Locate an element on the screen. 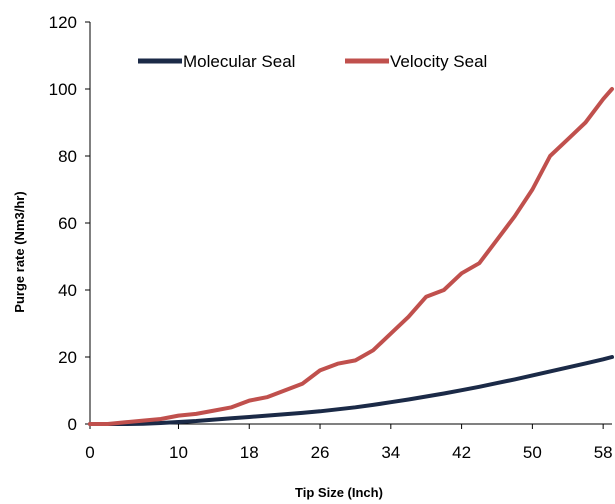  x-tick-label: 42 is located at coordinates (461, 452).